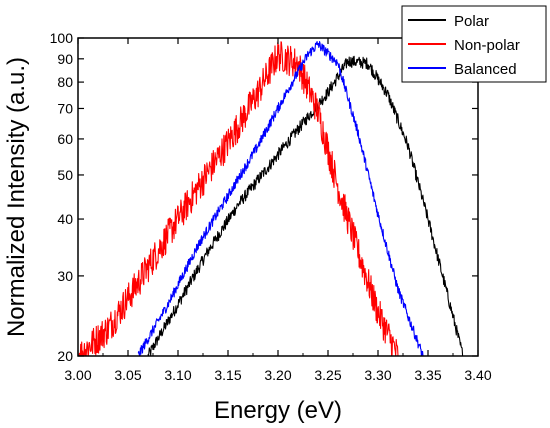 The image size is (550, 428). Describe the element at coordinates (65, 82) in the screenshot. I see `y-tick-label: 80` at that location.